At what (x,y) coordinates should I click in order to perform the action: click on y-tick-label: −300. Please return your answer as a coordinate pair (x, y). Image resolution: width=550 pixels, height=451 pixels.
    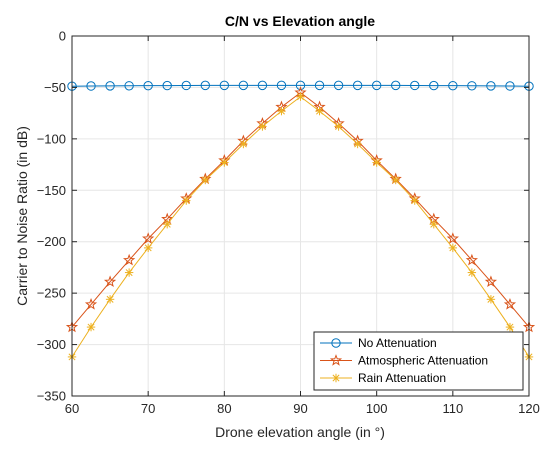
    Looking at the image, I should click on (51, 344).